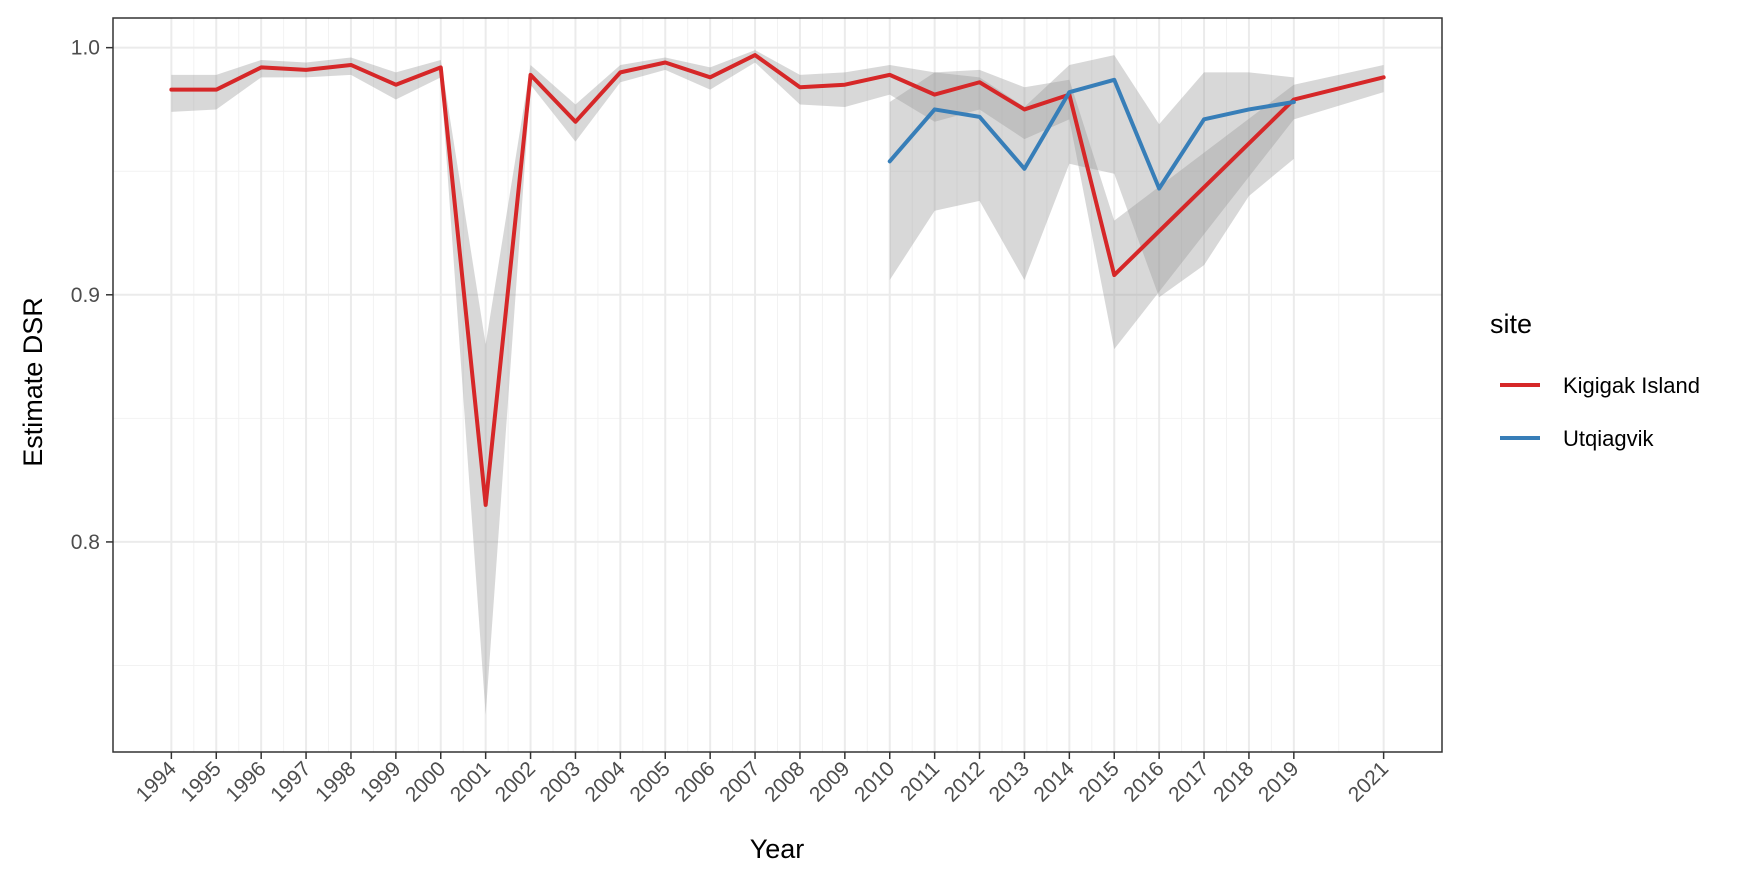  Describe the element at coordinates (85, 542) in the screenshot. I see `y-tick-label: 0.8` at that location.